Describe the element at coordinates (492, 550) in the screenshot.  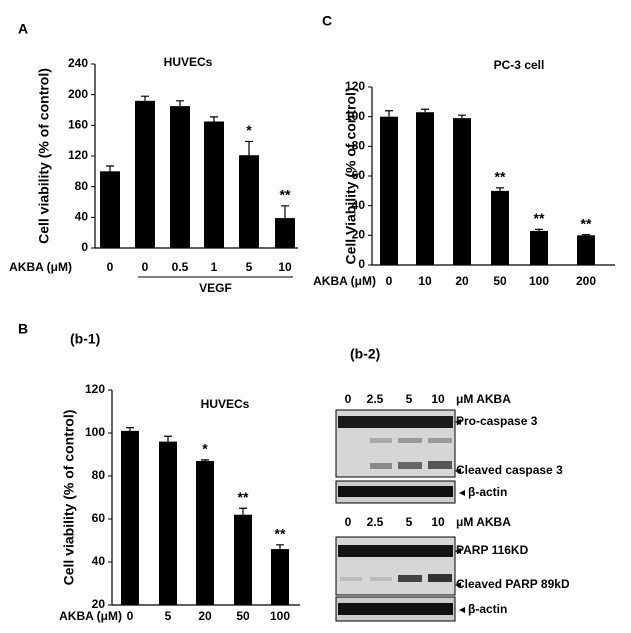
I see `band-label: PARP 116KD` at that location.